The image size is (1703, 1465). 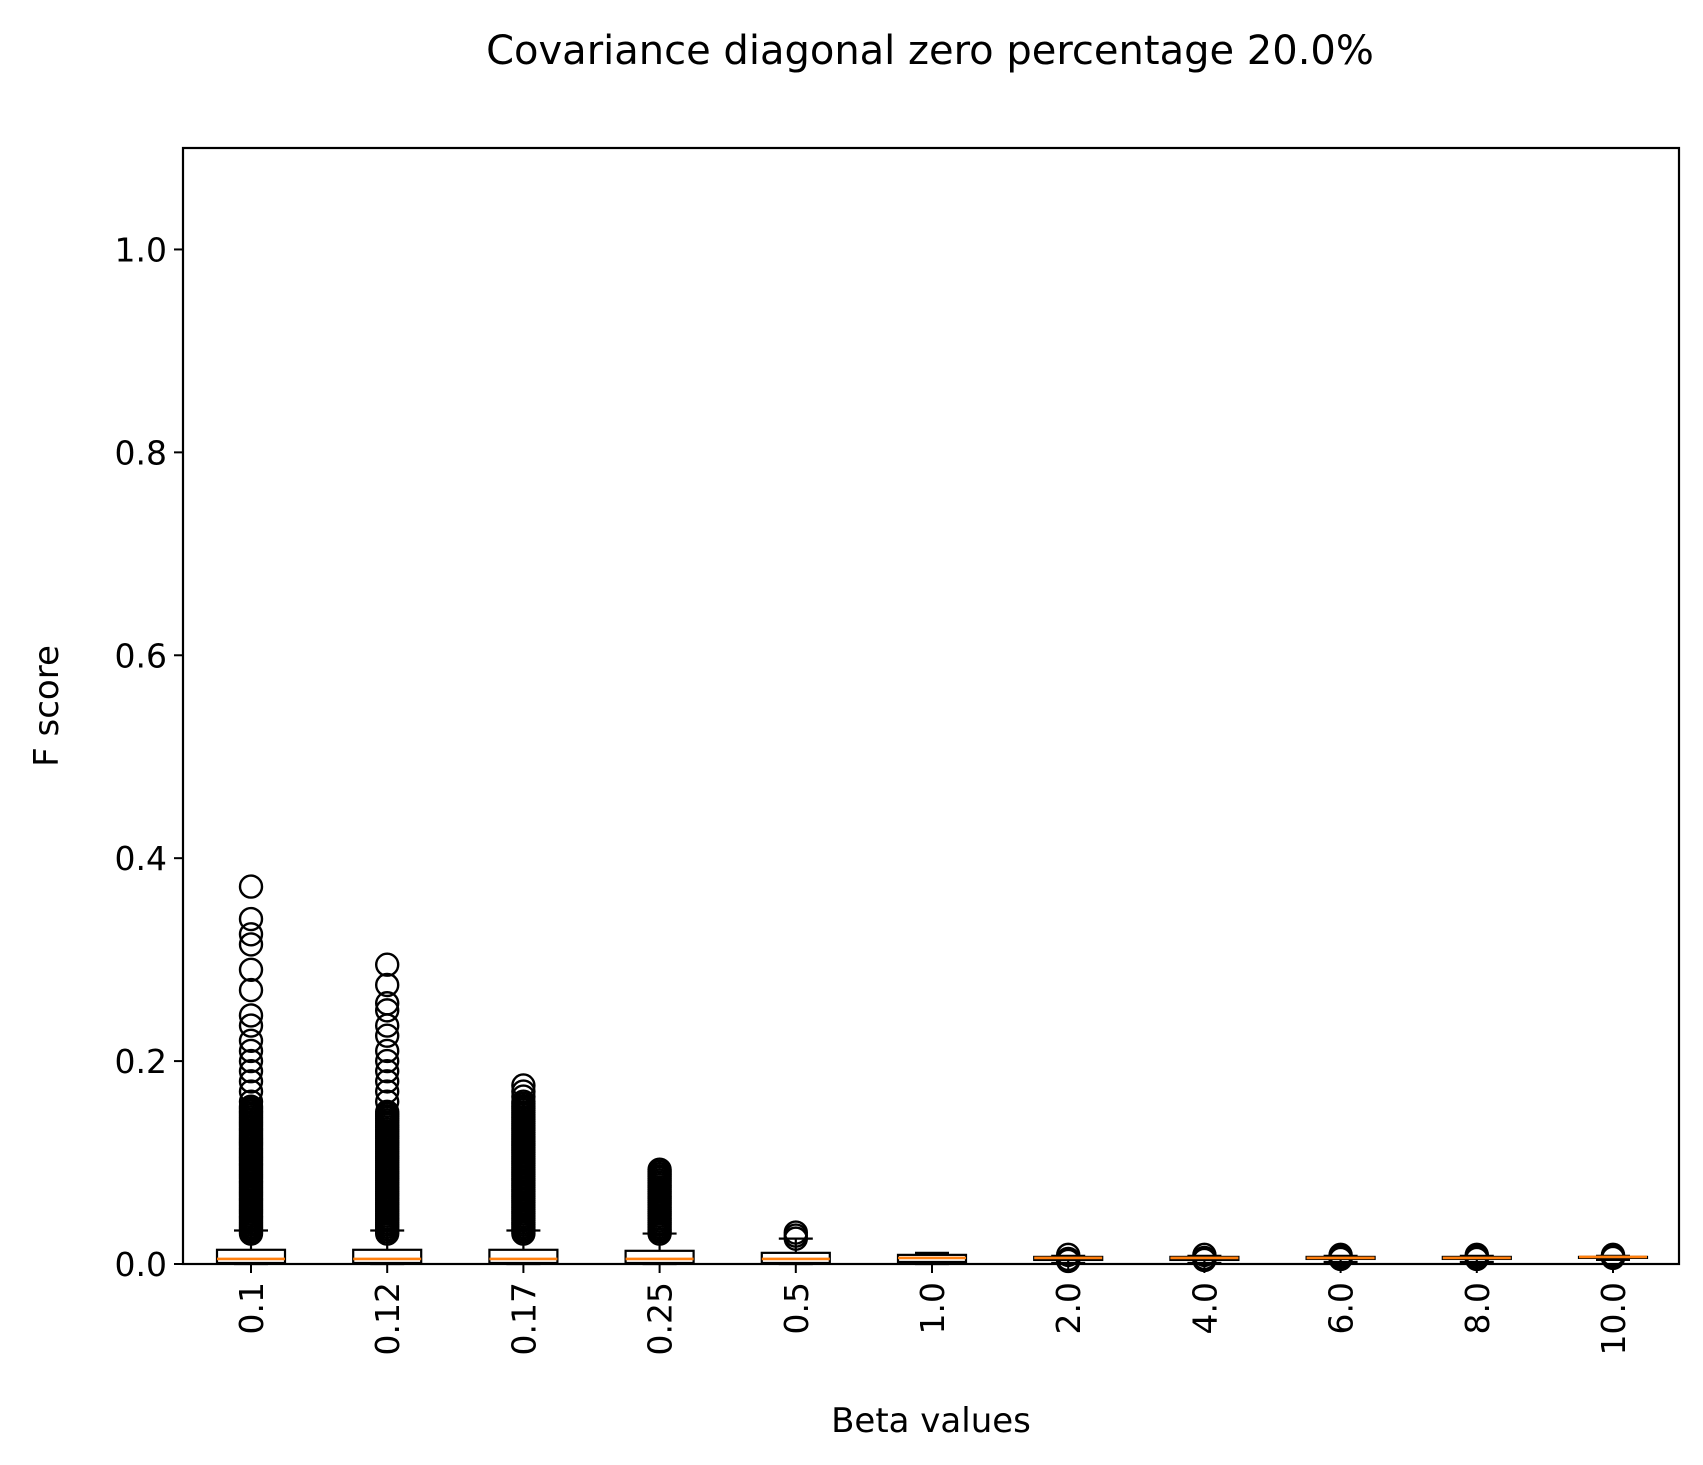 What do you see at coordinates (796, 1308) in the screenshot?
I see `x-tick-label: 0.5` at bounding box center [796, 1308].